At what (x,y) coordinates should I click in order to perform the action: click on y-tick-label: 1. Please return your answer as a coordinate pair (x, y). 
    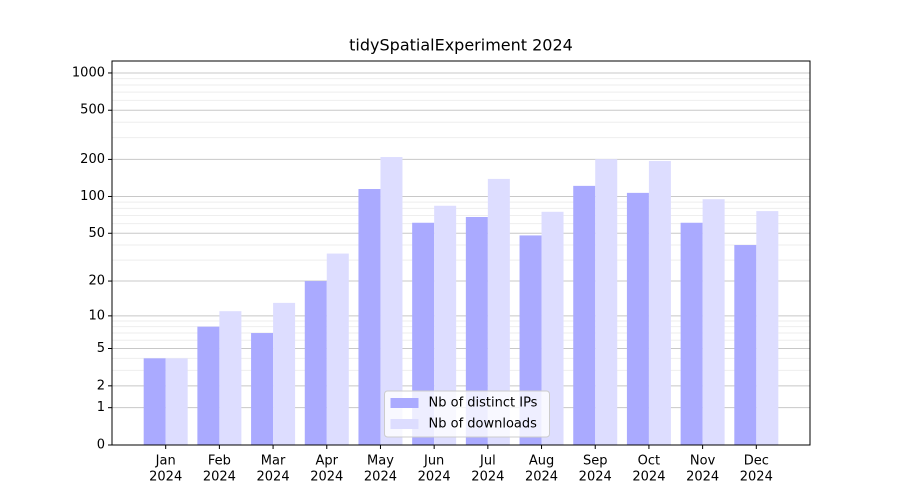
    Looking at the image, I should click on (101, 407).